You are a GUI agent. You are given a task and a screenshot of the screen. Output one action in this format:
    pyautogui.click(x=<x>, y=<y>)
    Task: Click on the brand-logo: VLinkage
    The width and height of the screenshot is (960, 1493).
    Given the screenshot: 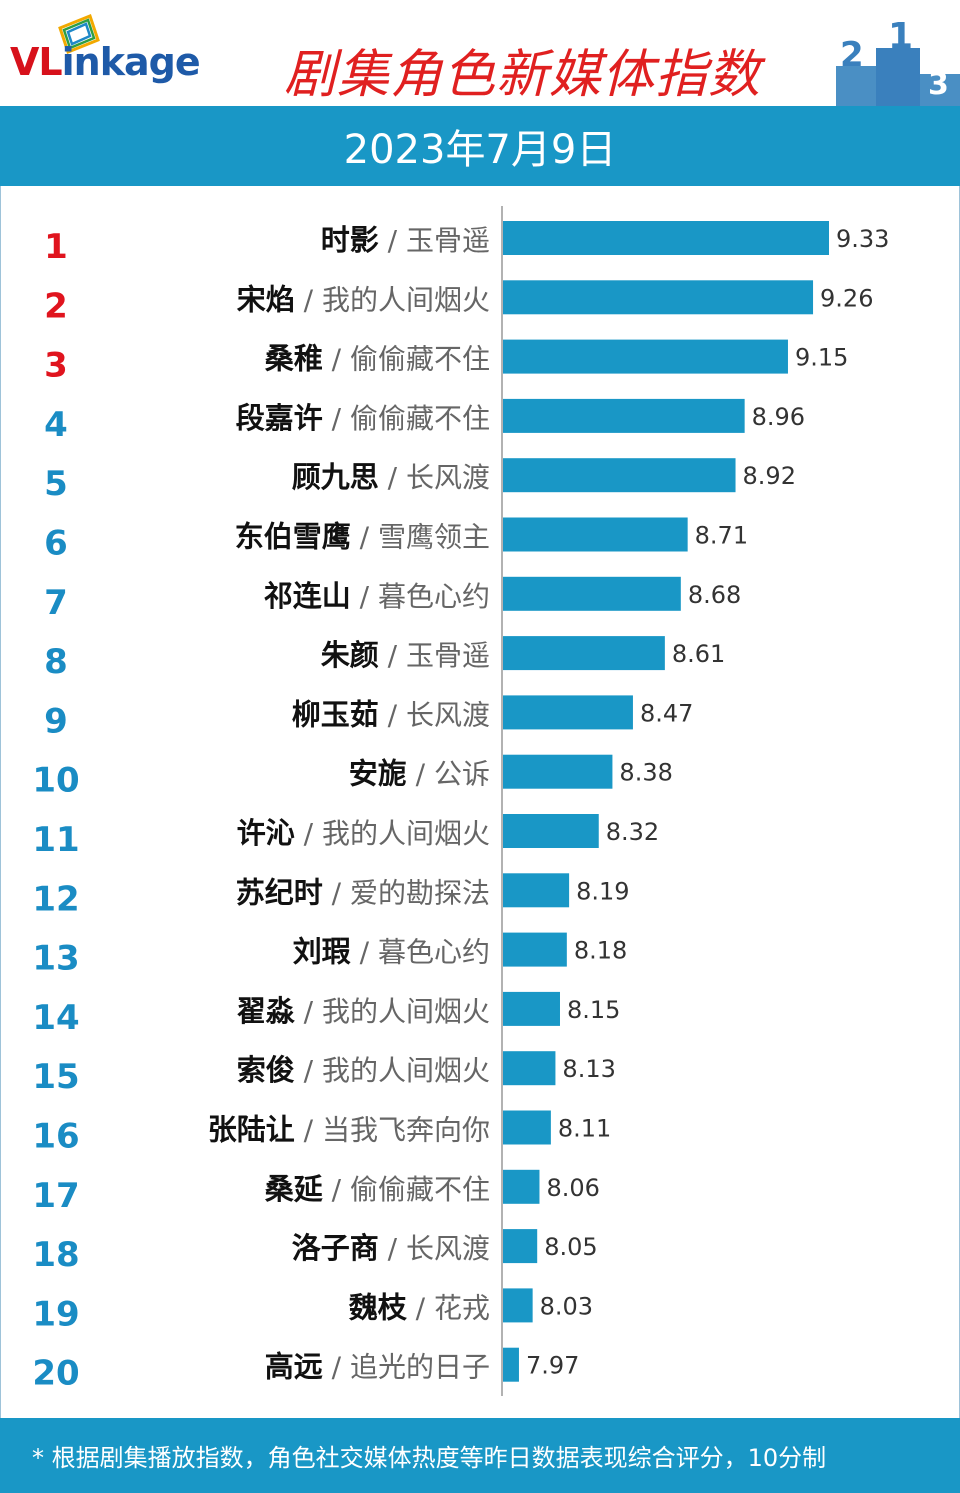 What is the action you would take?
    pyautogui.click(x=105, y=62)
    